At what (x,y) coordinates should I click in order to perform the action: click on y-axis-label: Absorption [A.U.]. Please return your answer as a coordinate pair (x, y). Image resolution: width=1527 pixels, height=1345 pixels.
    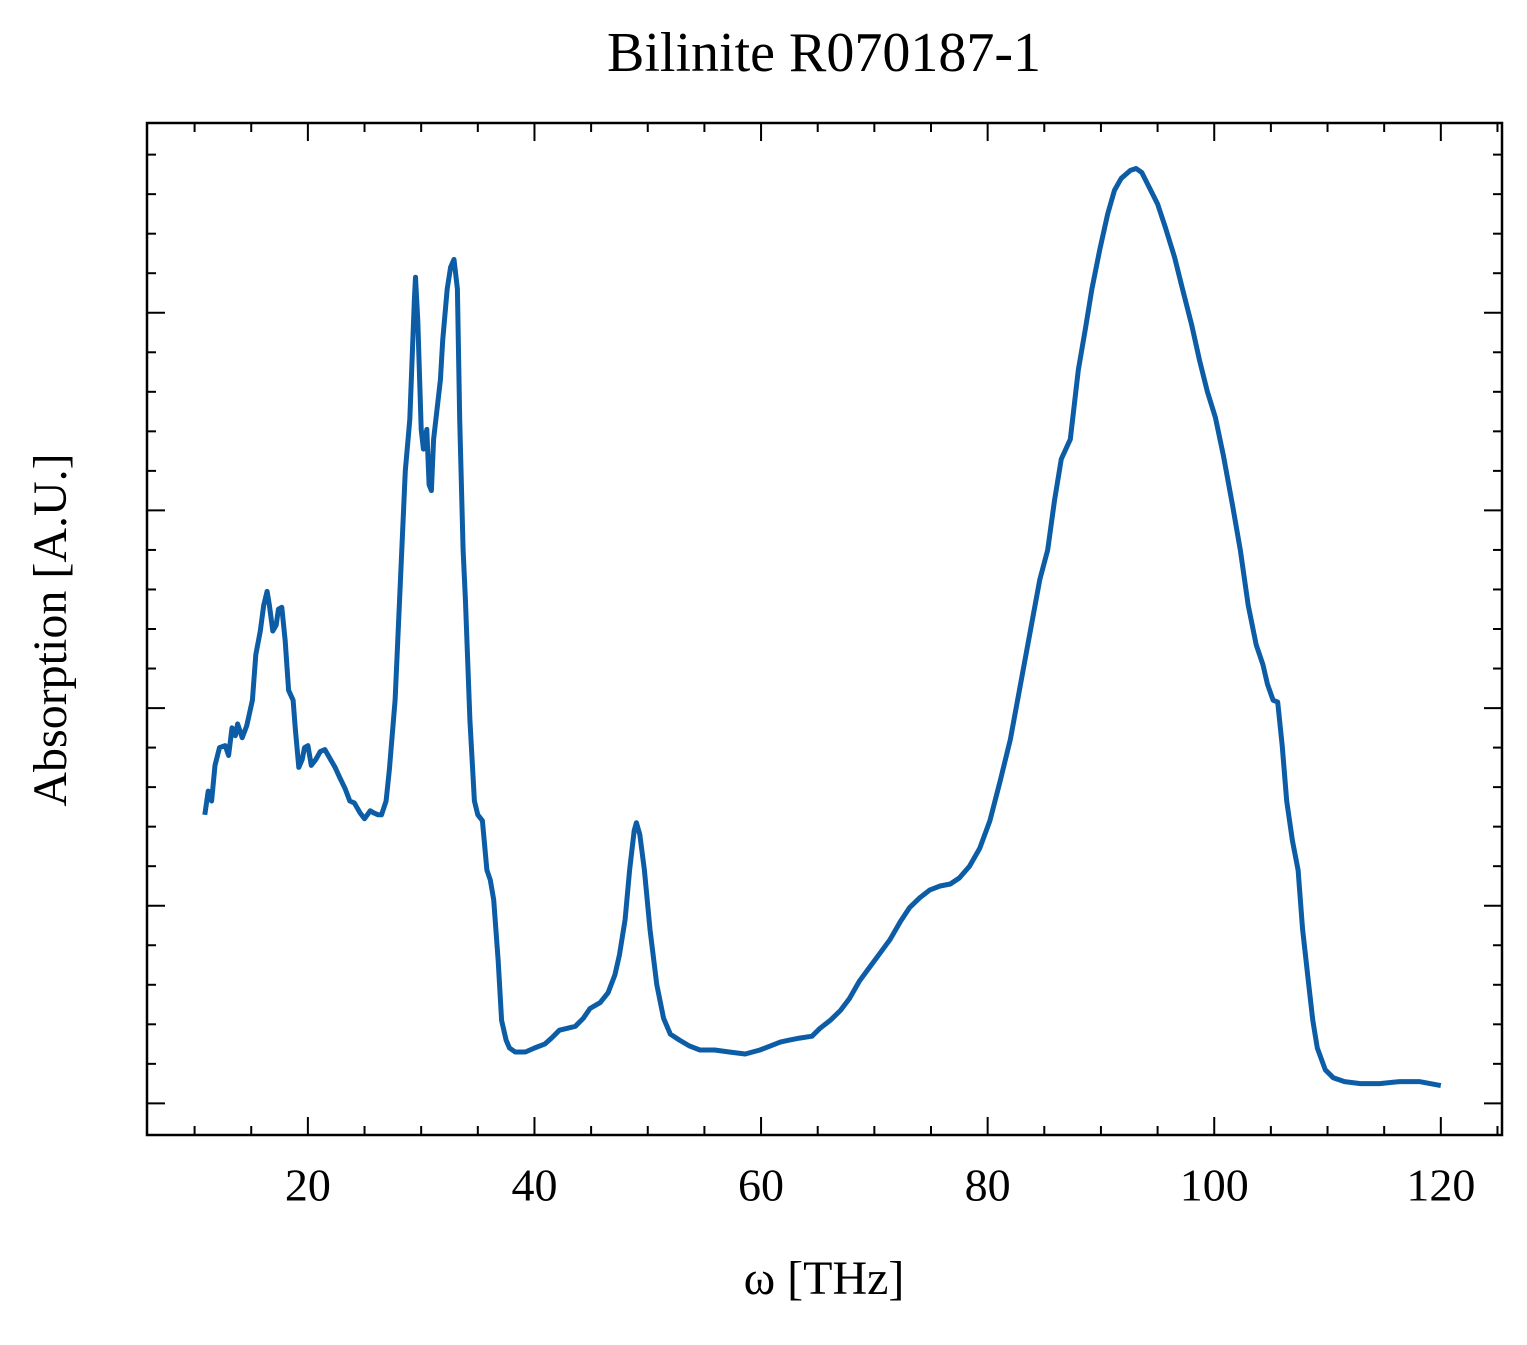
    Looking at the image, I should click on (50, 629).